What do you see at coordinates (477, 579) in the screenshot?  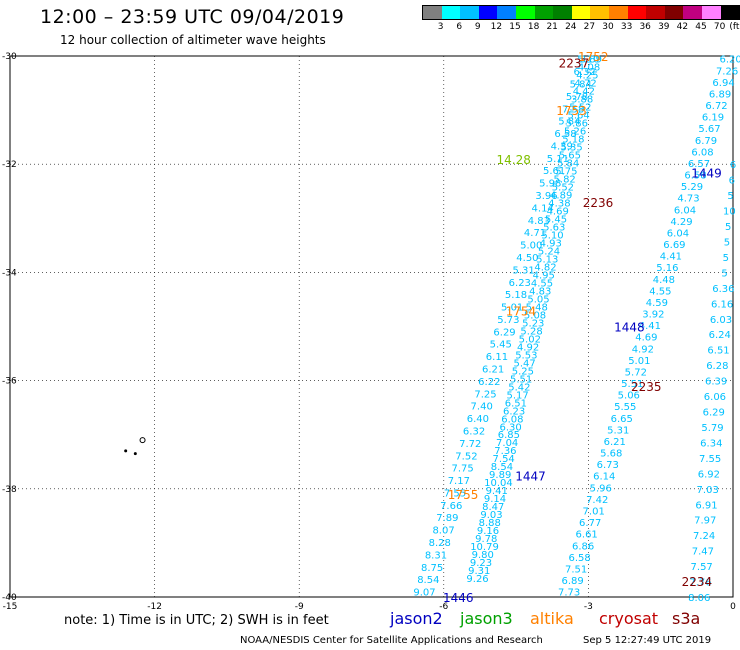 I see `swh-value: 9.26` at bounding box center [477, 579].